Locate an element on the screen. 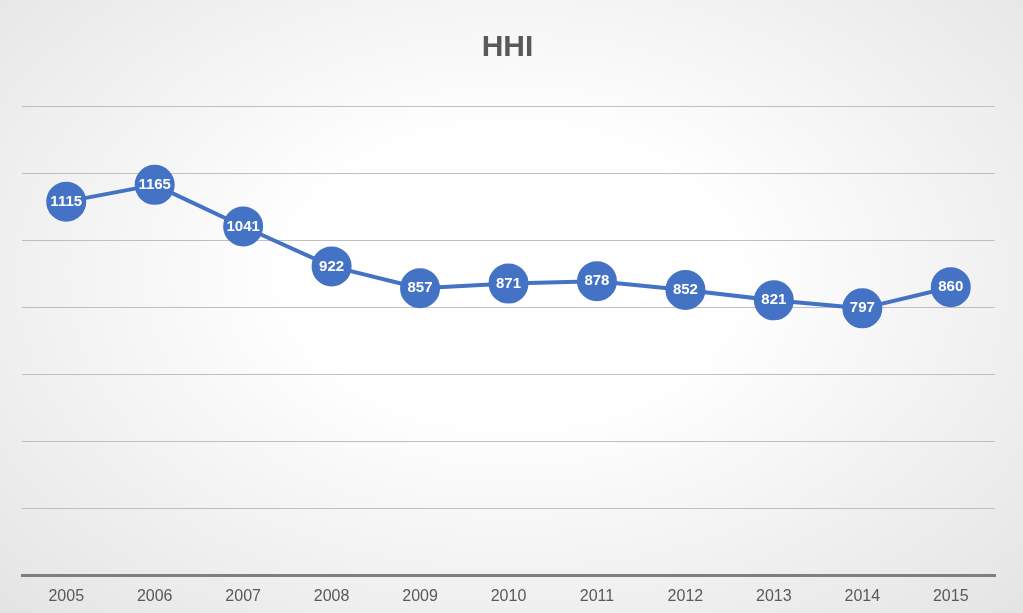 This screenshot has height=613, width=1023. chart-title: HHI is located at coordinates (507, 46).